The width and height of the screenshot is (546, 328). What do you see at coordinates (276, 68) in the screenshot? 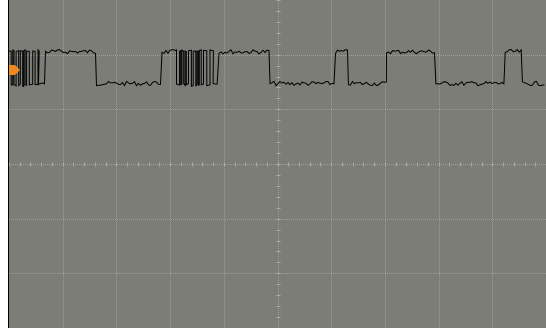
I see `channel-trace` at bounding box center [276, 68].